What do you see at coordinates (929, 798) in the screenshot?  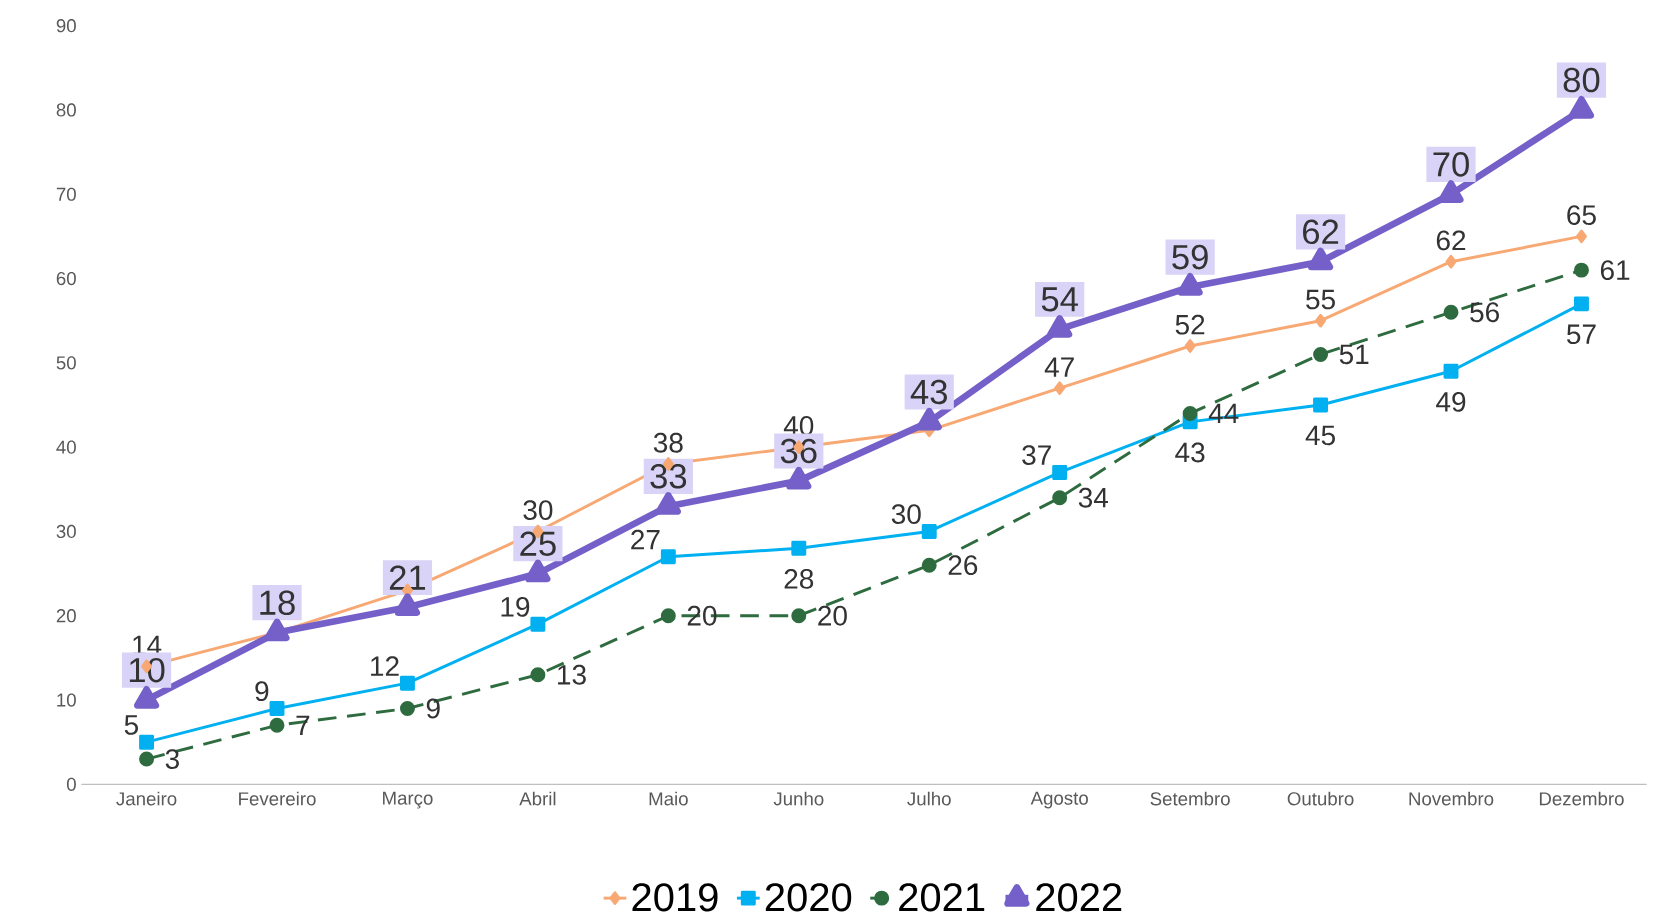 I see `x-tick-label: Julho` at bounding box center [929, 798].